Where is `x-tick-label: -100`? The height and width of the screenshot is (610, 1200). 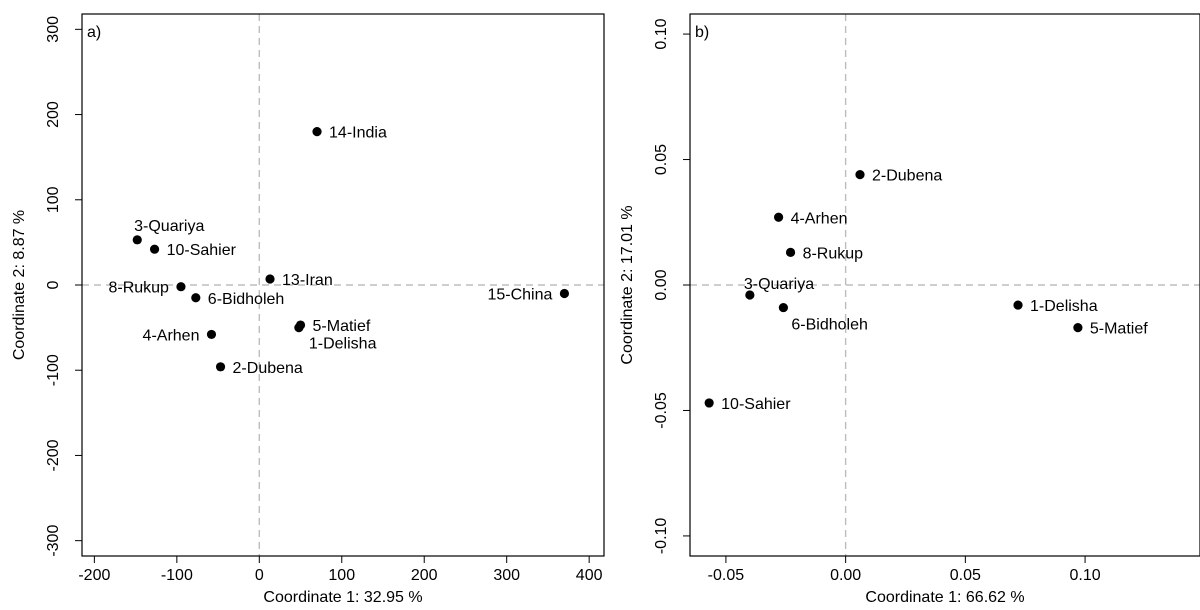 x-tick-label: -100 is located at coordinates (177, 575).